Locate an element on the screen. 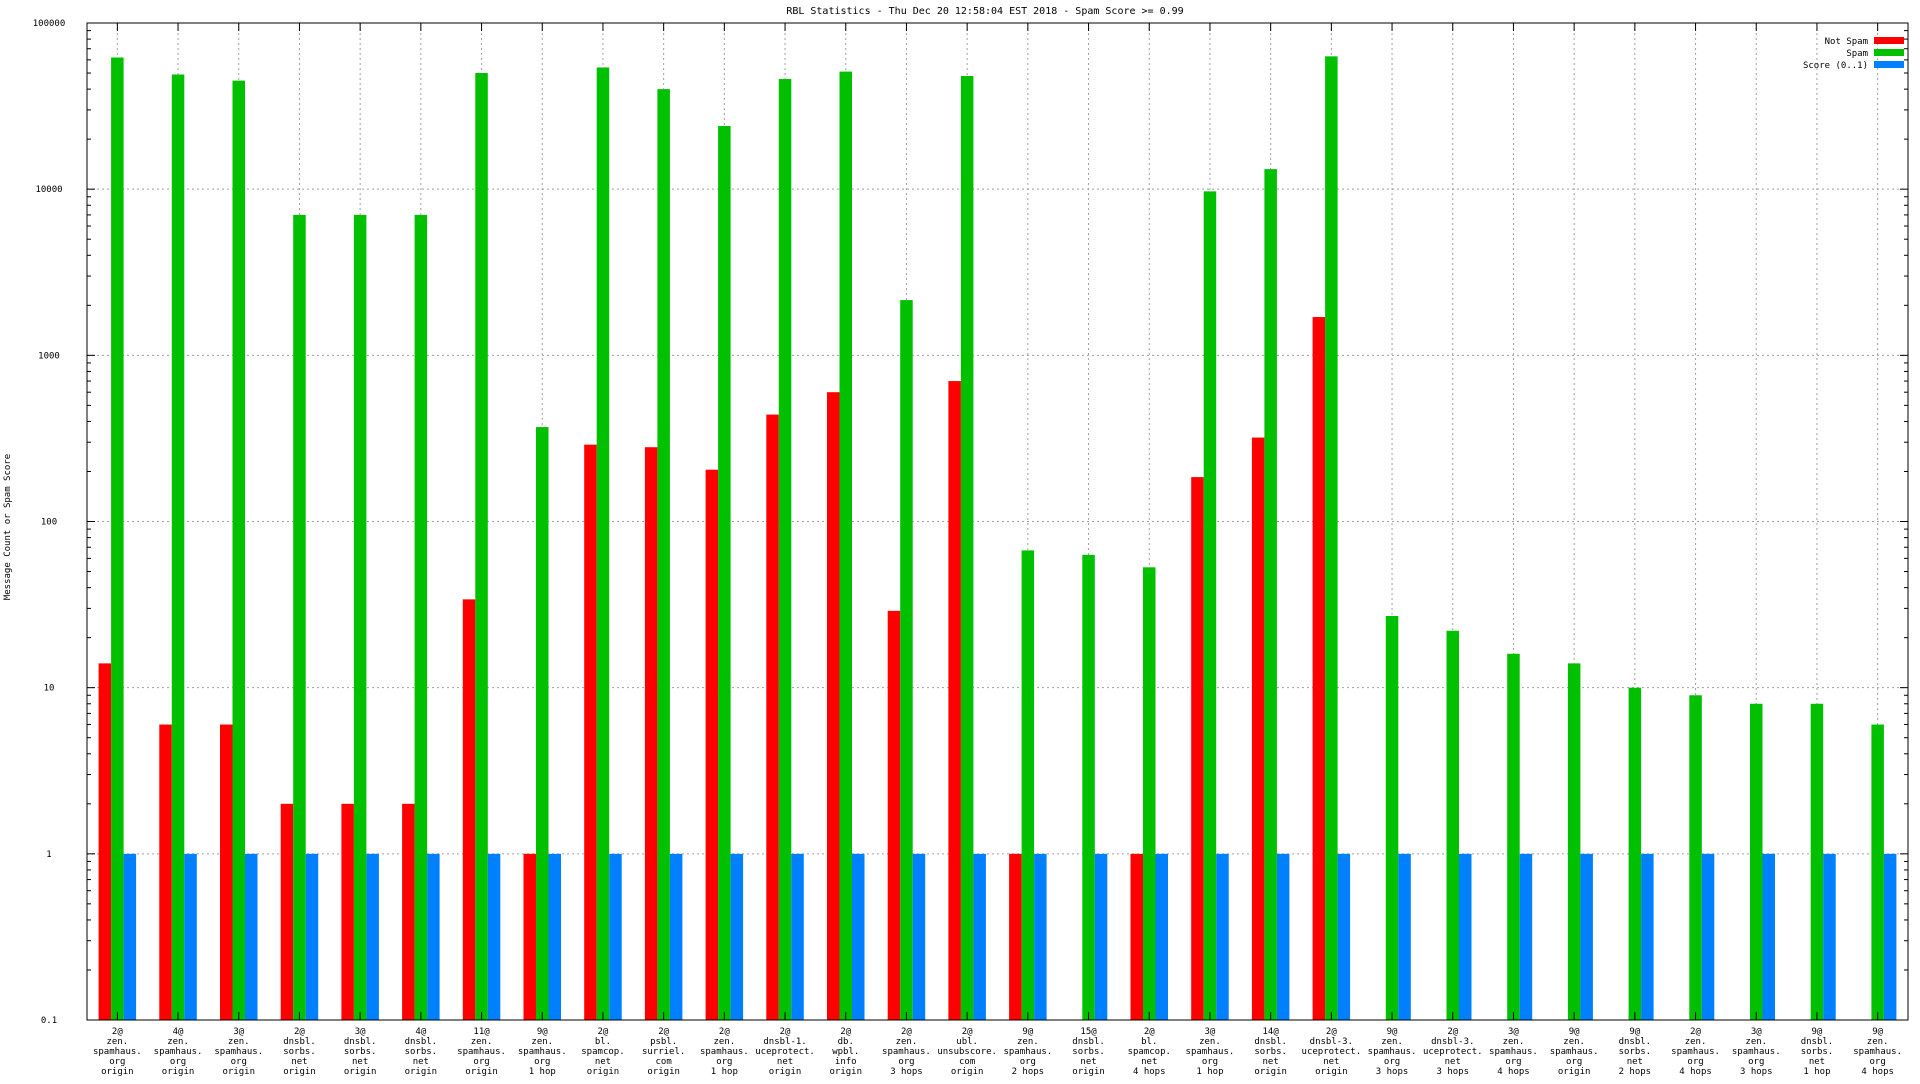 The width and height of the screenshot is (1920, 1084). legend-label: Spam is located at coordinates (1857, 54).